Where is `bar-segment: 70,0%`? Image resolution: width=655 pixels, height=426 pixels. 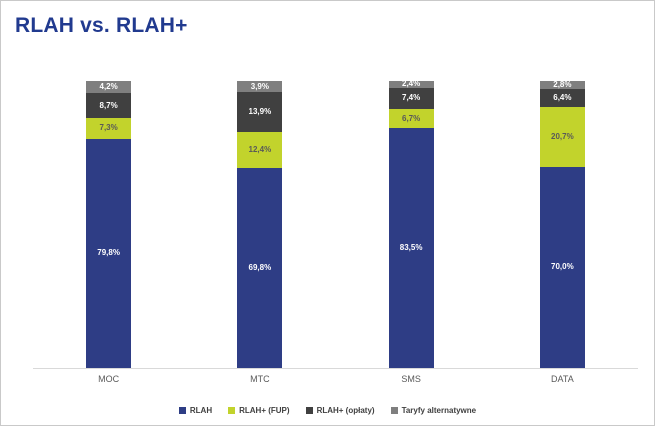
bar-segment: 70,0% is located at coordinates (562, 267).